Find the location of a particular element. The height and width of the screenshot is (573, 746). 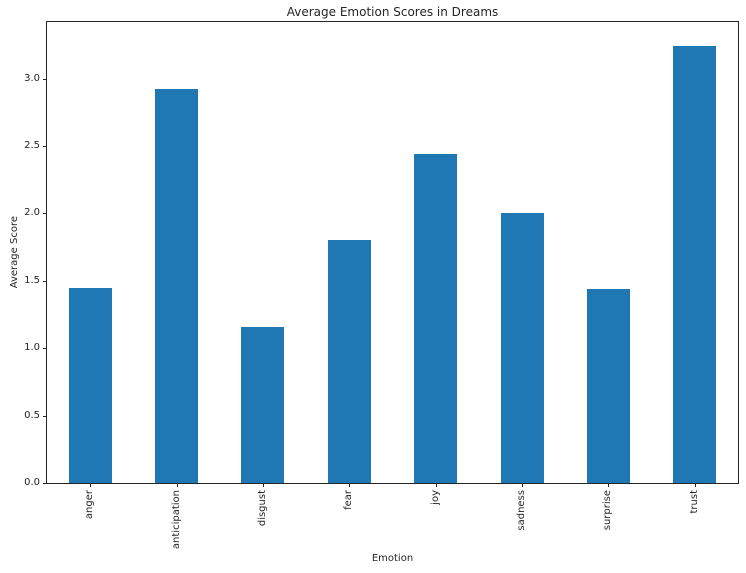

y-tick-label-1.5: 1.5 is located at coordinates (32, 280).